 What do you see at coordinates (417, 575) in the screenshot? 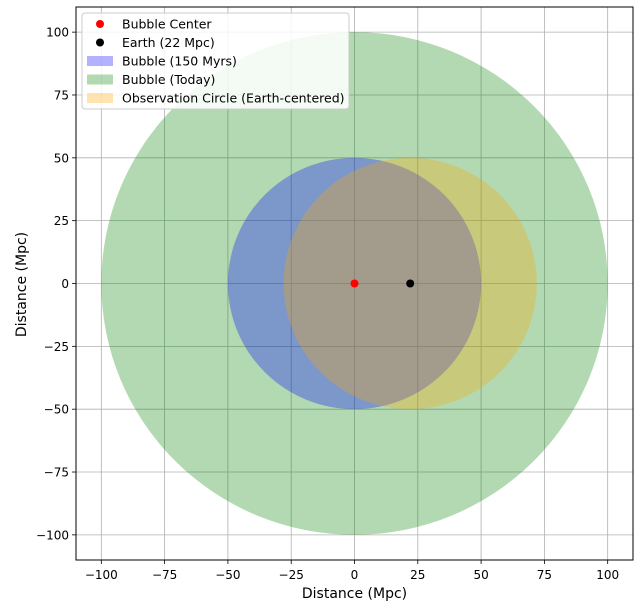
I see `x-tick-label: 25` at bounding box center [417, 575].